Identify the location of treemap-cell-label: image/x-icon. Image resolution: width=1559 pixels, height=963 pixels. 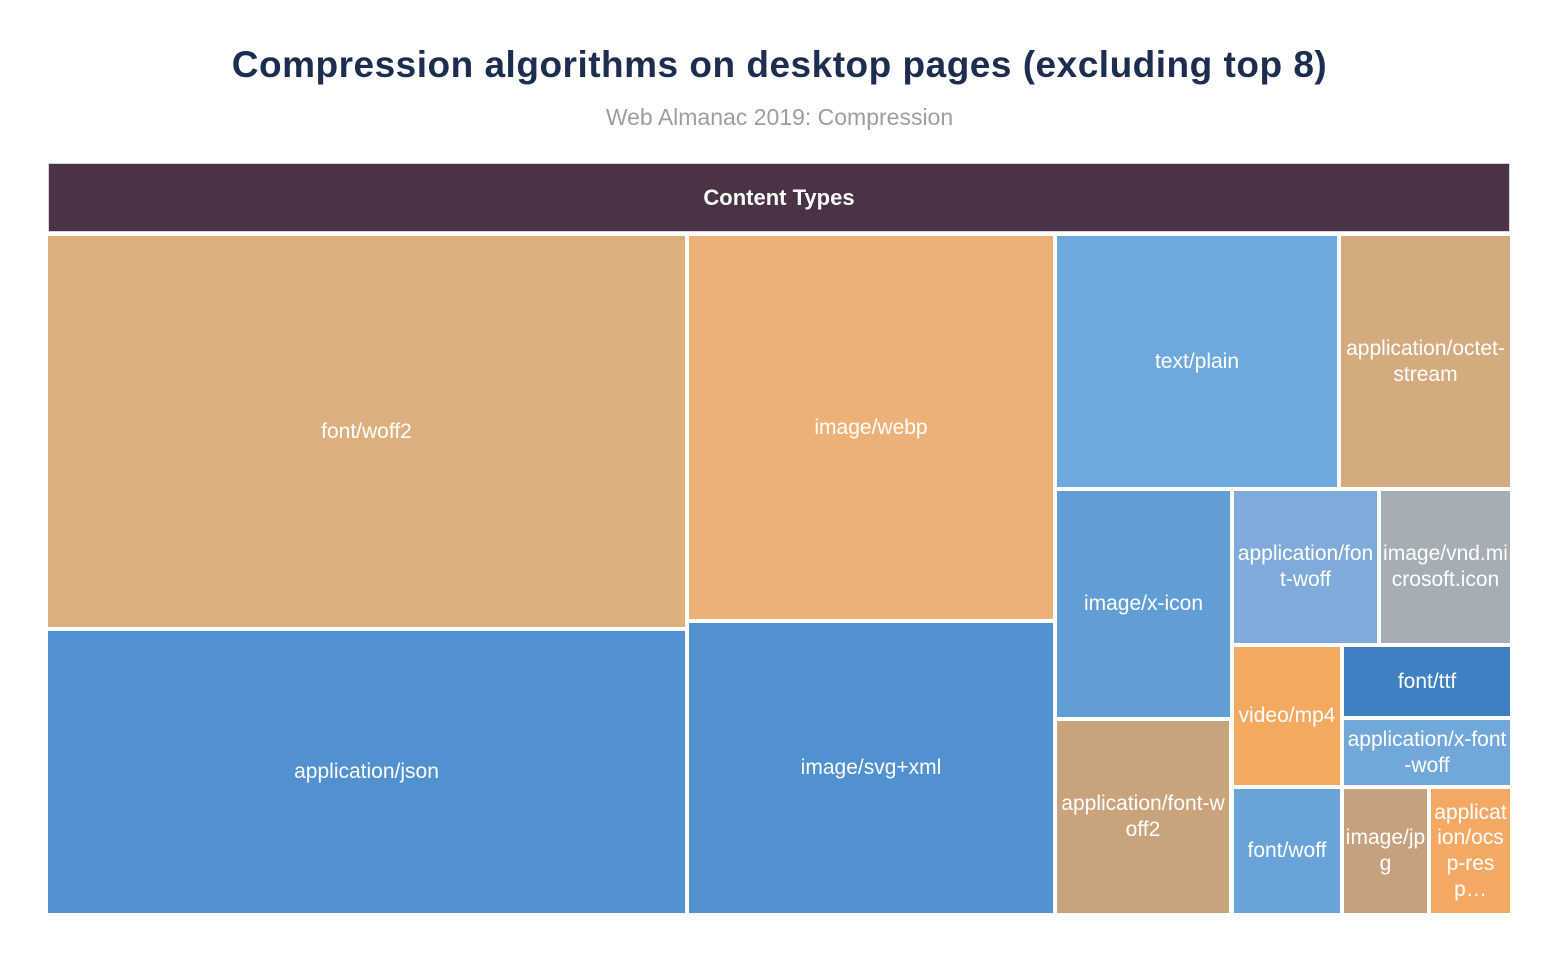
(1143, 604).